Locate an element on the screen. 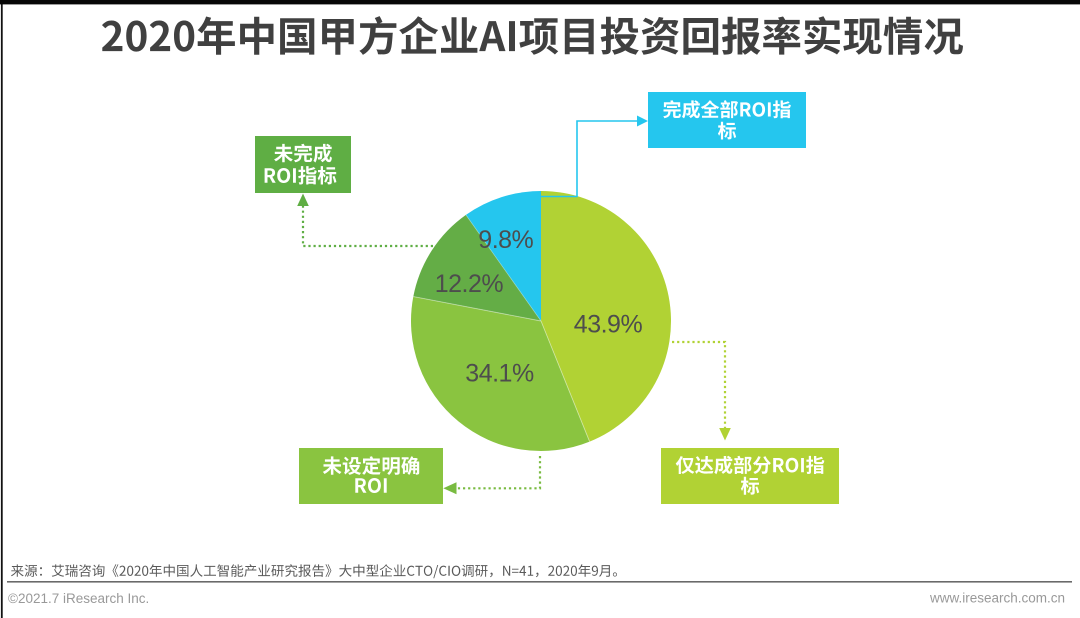  svg-text: 34.1% is located at coordinates (499, 373).